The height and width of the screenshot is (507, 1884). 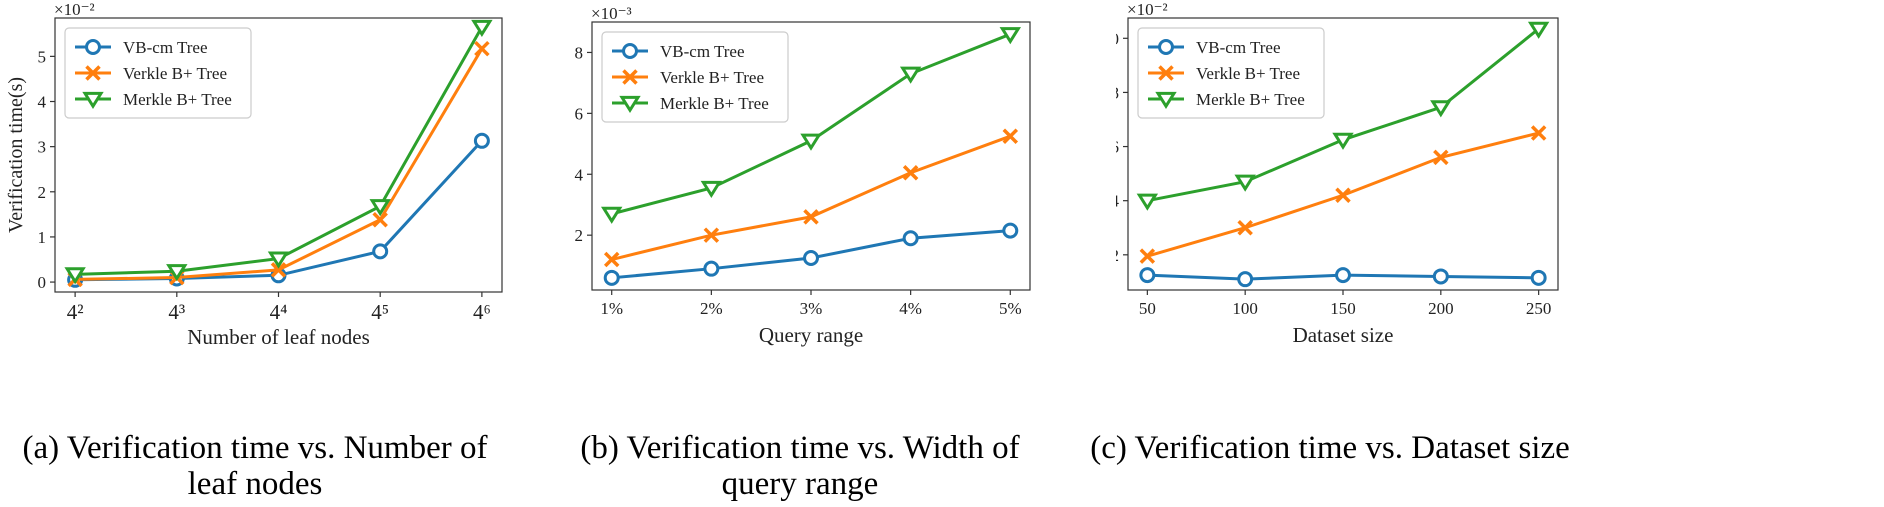 What do you see at coordinates (1343, 308) in the screenshot?
I see `x-tick-label: 150` at bounding box center [1343, 308].